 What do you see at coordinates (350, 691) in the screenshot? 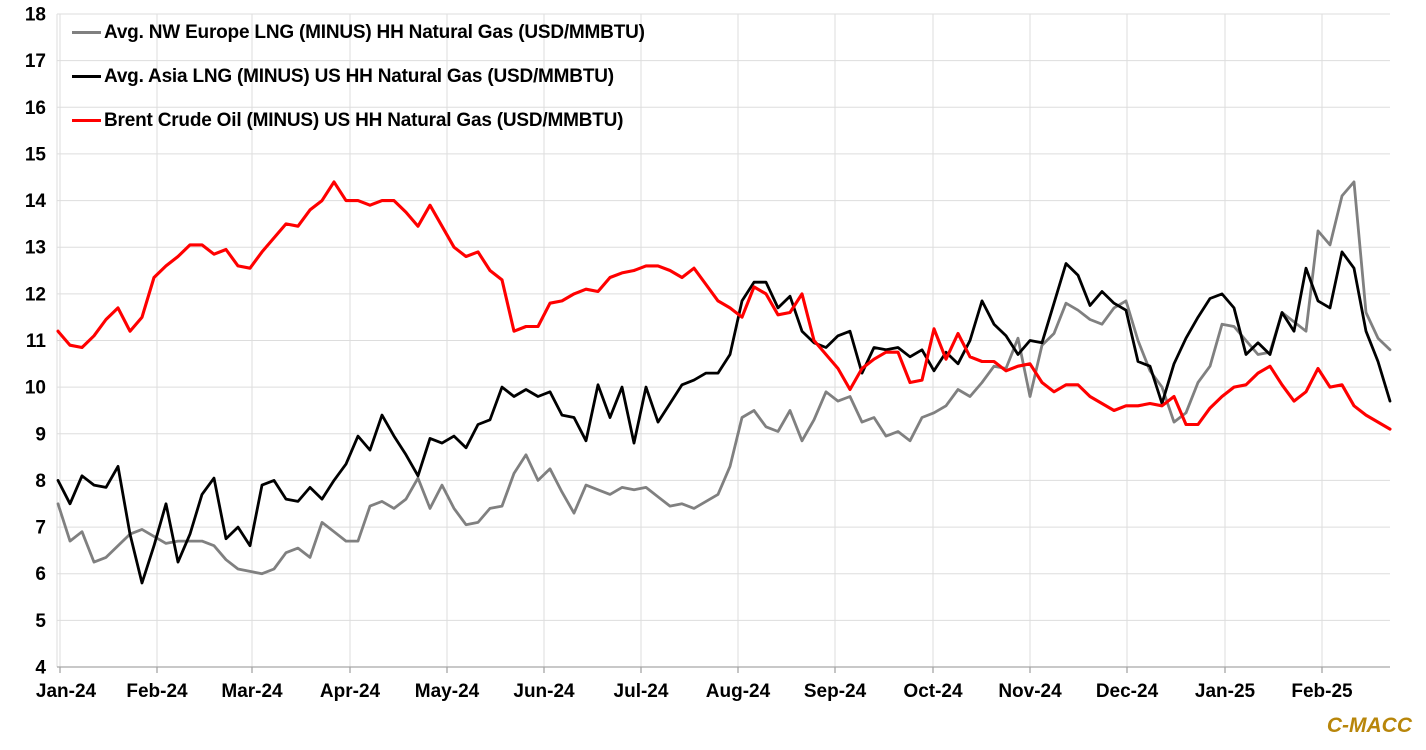
I see `x-tick-label: Apr-24` at bounding box center [350, 691].